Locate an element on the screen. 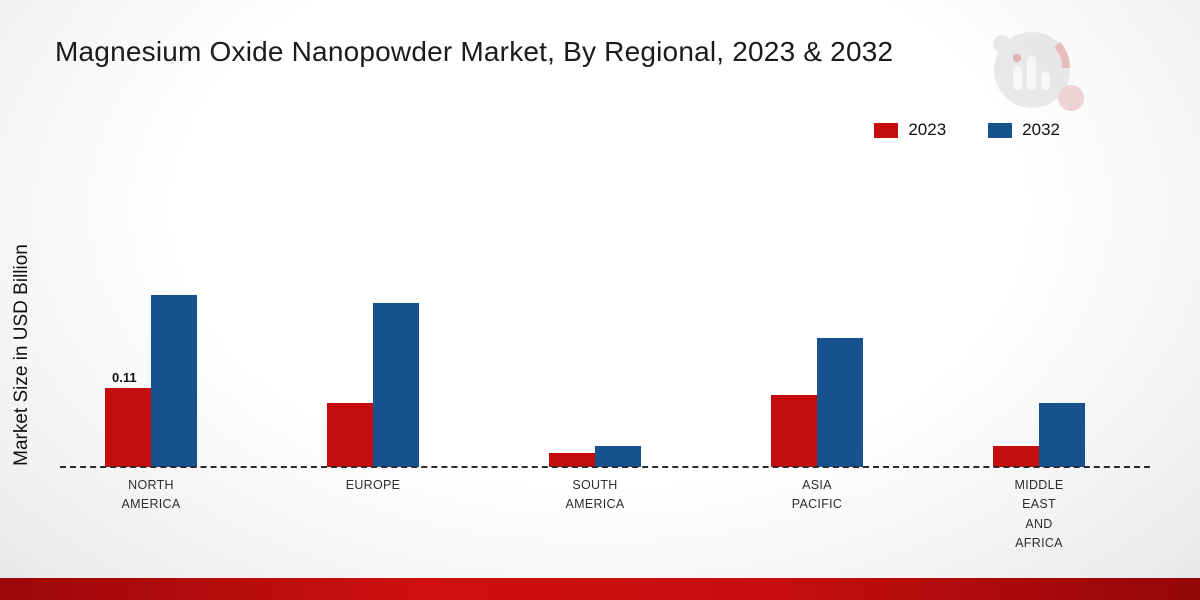  bottom-red-strip is located at coordinates (600, 589).